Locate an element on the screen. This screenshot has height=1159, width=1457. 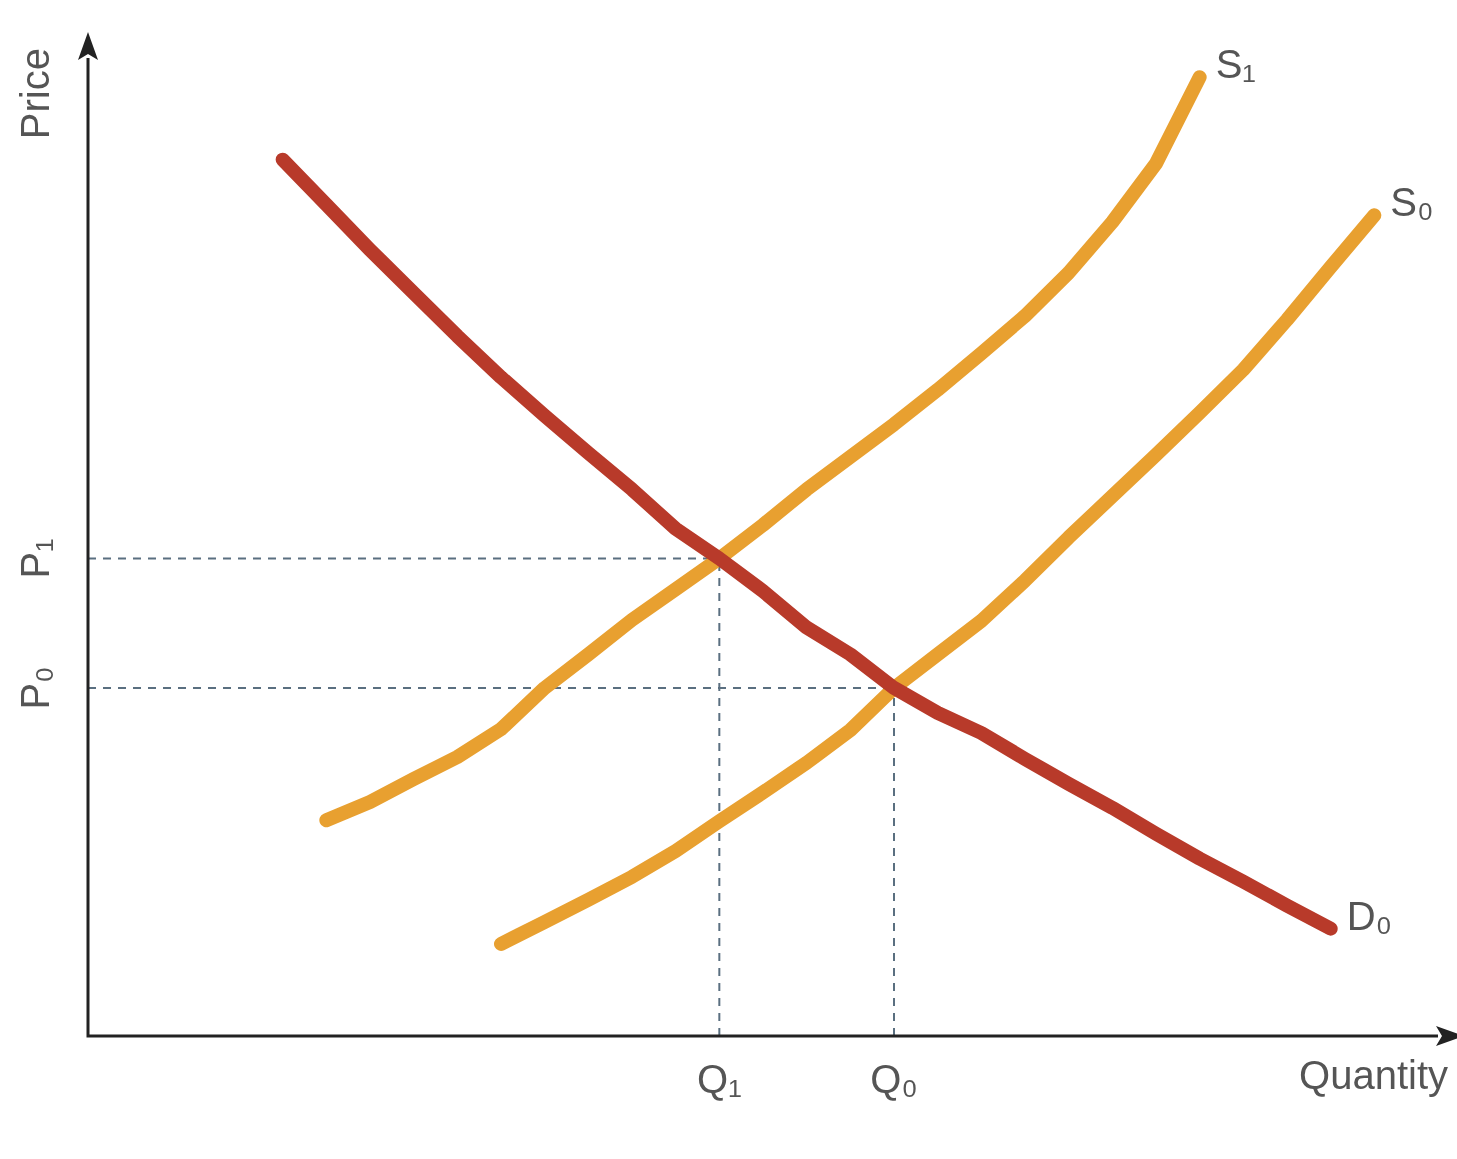
series-label: S₁ is located at coordinates (1235, 64).